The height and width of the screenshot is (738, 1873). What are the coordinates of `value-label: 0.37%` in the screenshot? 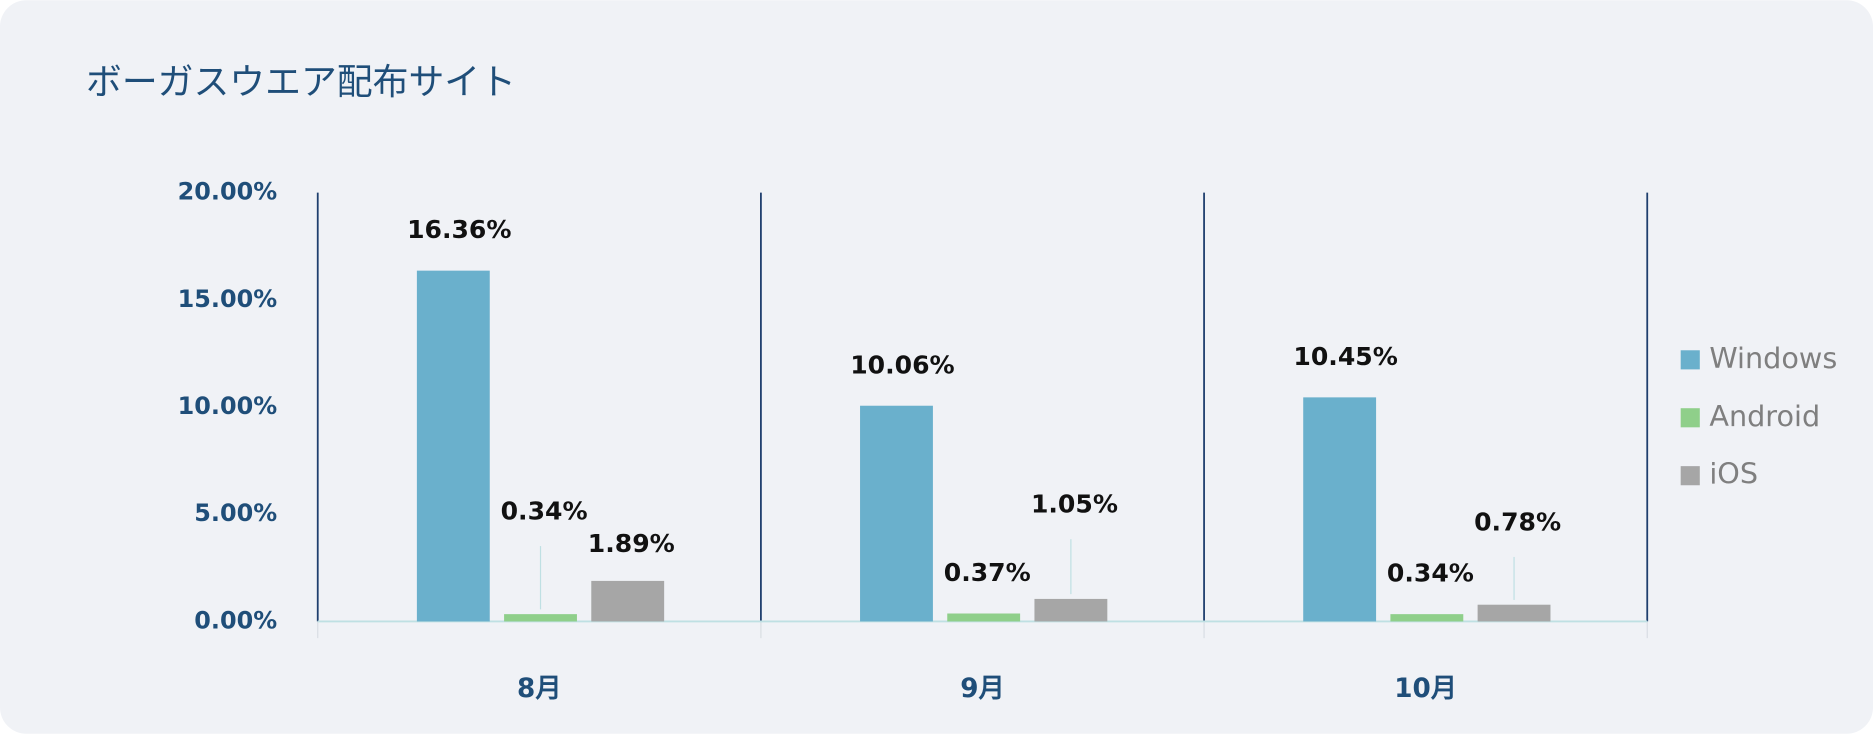 It's located at (987, 572).